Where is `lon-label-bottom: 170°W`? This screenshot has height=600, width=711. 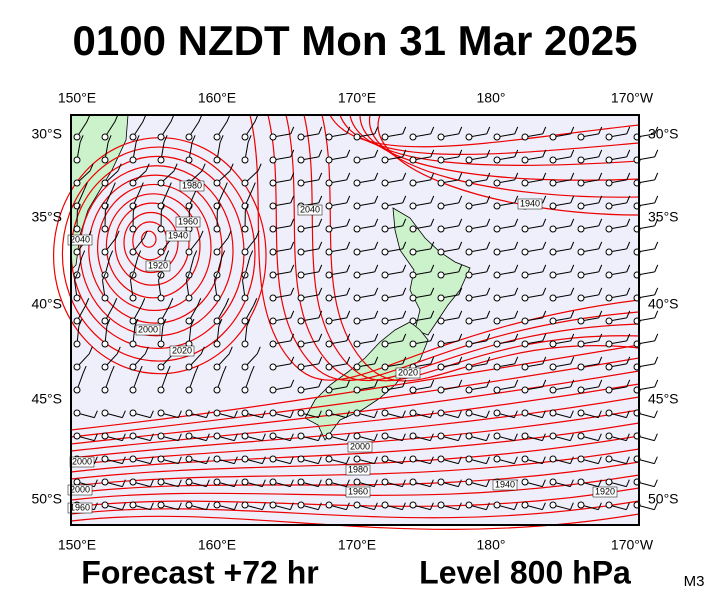
lon-label-bottom: 170°W is located at coordinates (632, 545).